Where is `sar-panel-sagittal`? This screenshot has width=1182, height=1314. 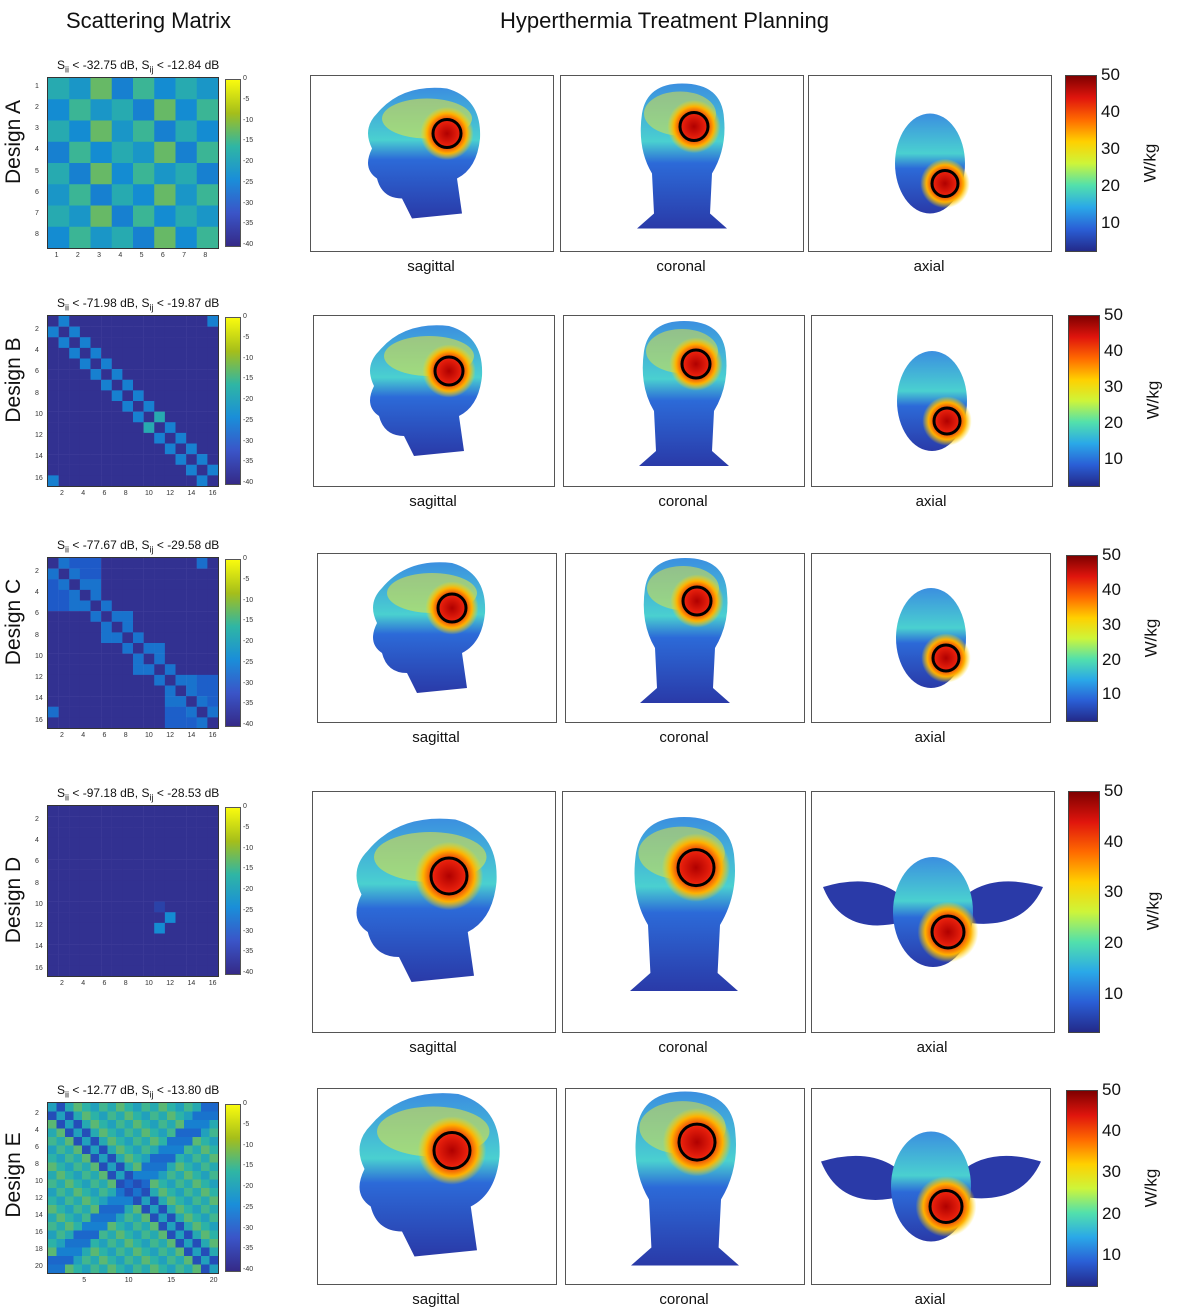 sar-panel-sagittal is located at coordinates (437, 1186).